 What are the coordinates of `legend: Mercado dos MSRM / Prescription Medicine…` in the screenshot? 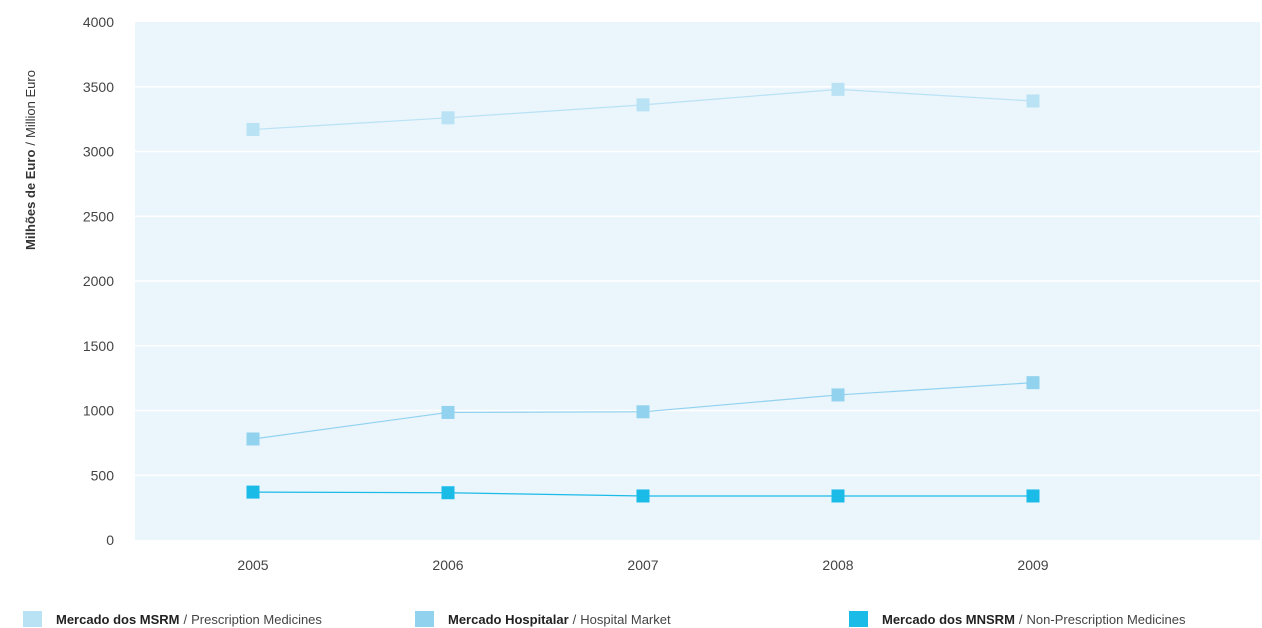 It's located at (631, 619).